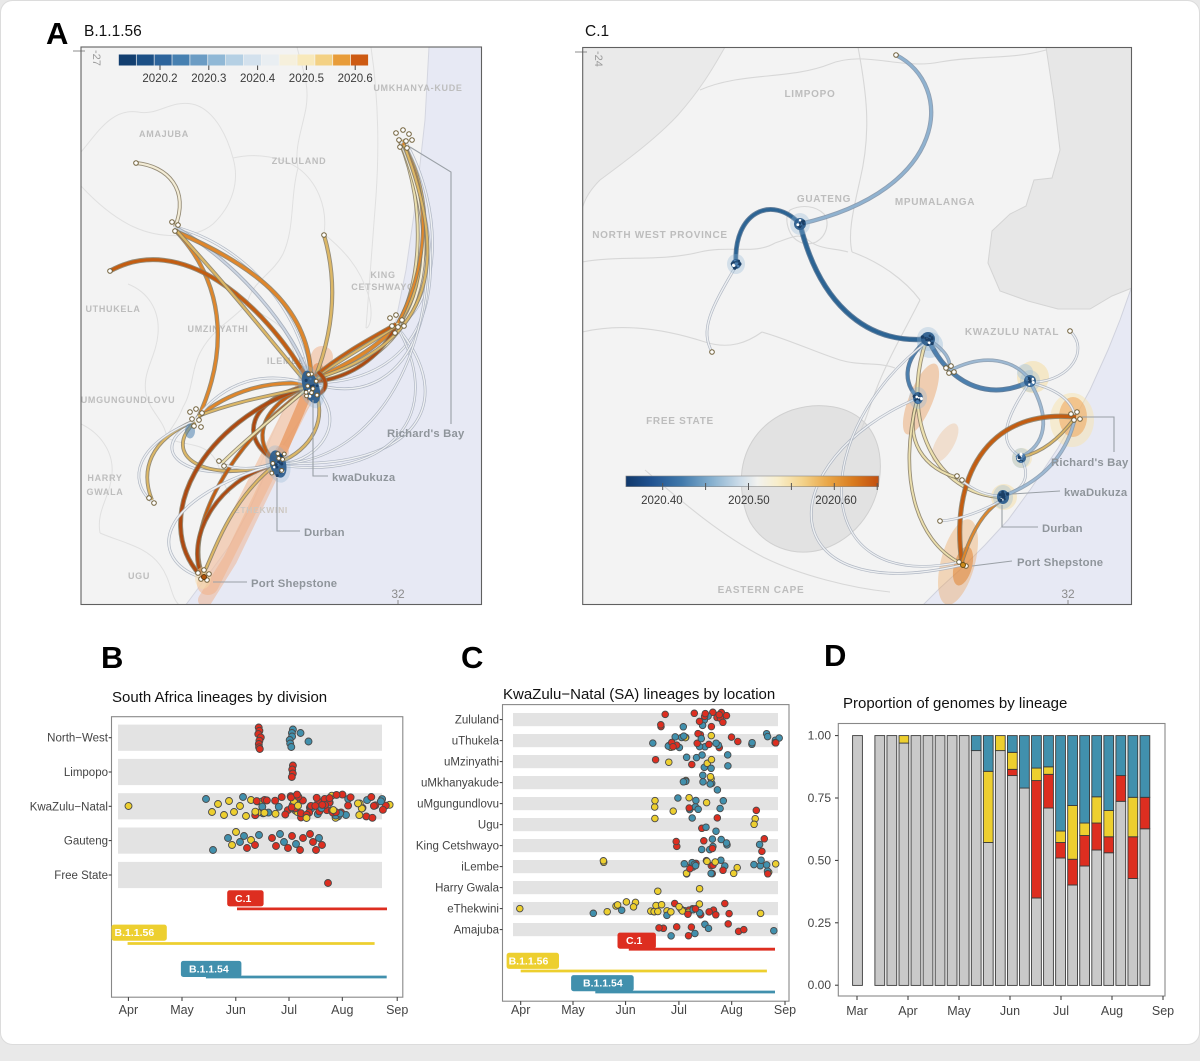 The width and height of the screenshot is (1200, 1061). Describe the element at coordinates (382, 287) in the screenshot. I see `svg-text: CETSHWAYO` at that location.